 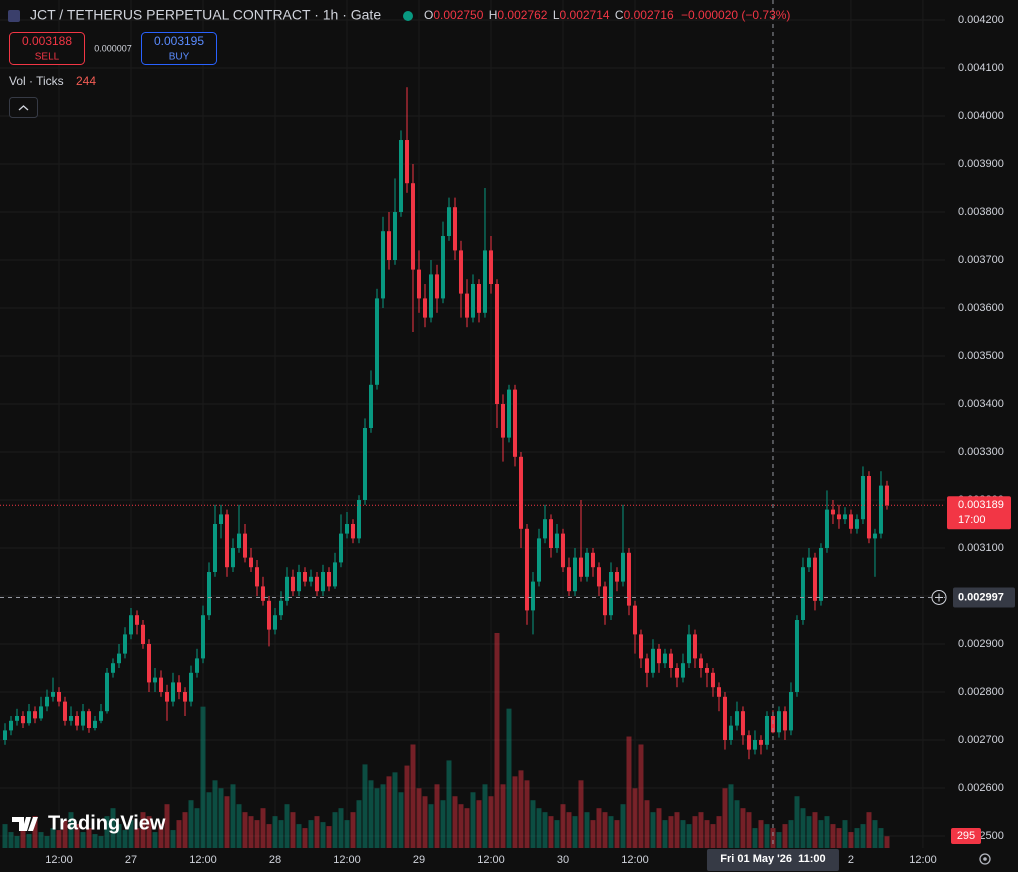 I want to click on sell-box, so click(x=47, y=48).